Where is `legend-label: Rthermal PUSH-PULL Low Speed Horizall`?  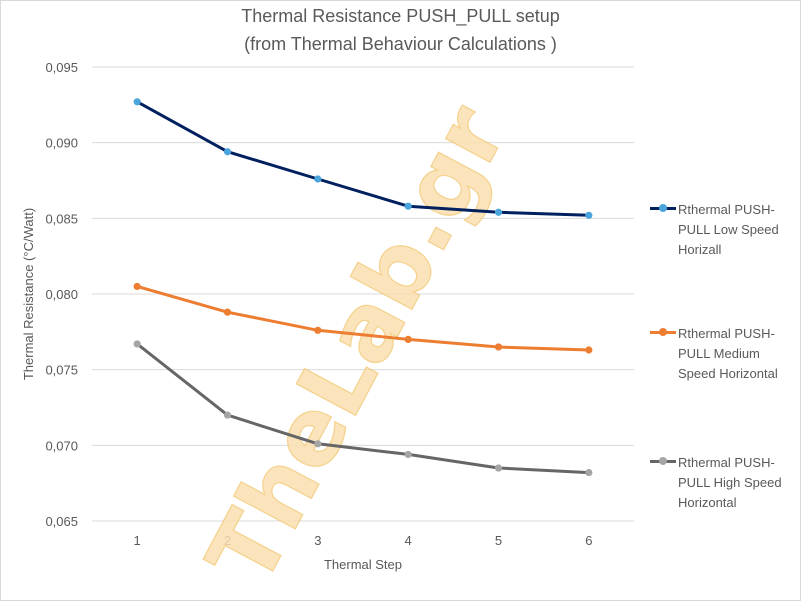 legend-label: Rthermal PUSH-PULL Low Speed Horizall is located at coordinates (728, 229).